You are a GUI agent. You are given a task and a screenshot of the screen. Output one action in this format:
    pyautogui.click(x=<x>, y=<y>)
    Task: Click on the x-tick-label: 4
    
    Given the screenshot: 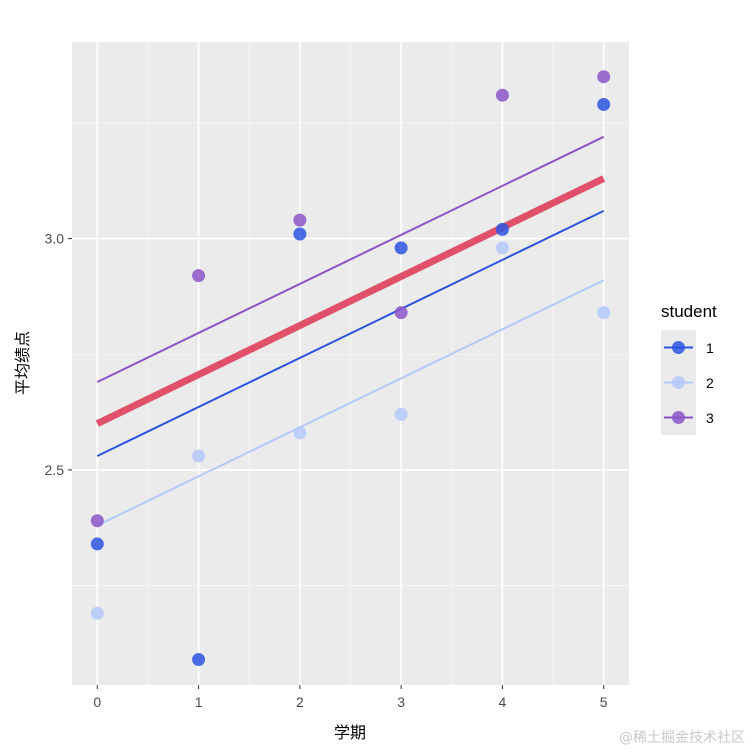 What is the action you would take?
    pyautogui.click(x=503, y=702)
    